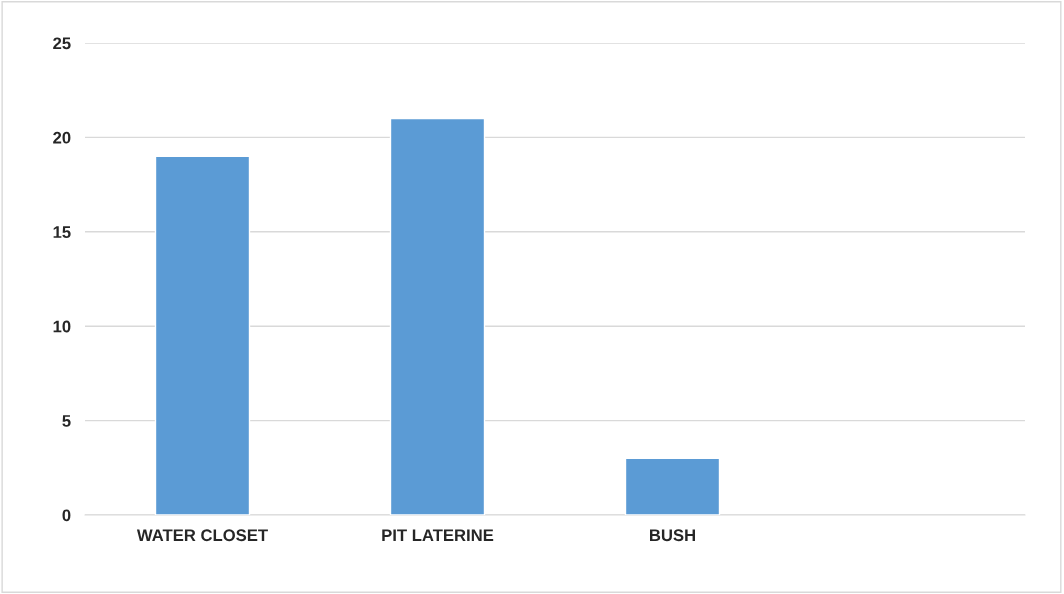 The image size is (1064, 594). Describe the element at coordinates (62, 326) in the screenshot. I see `y-tick-label: 10` at that location.